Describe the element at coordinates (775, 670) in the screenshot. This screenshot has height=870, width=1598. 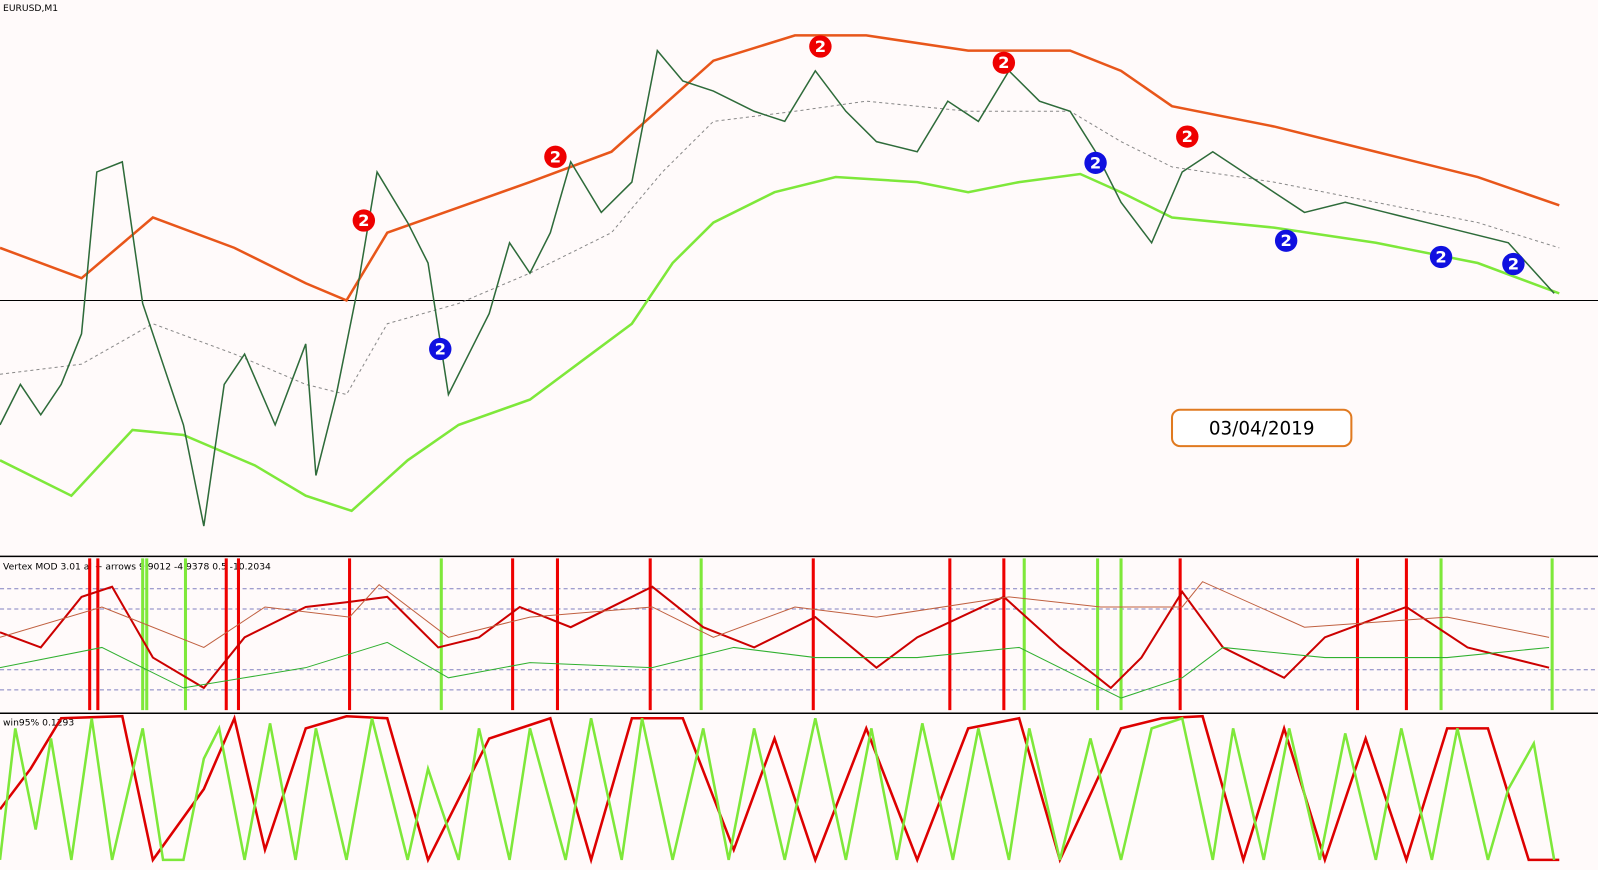
I see `vertex-lower` at that location.